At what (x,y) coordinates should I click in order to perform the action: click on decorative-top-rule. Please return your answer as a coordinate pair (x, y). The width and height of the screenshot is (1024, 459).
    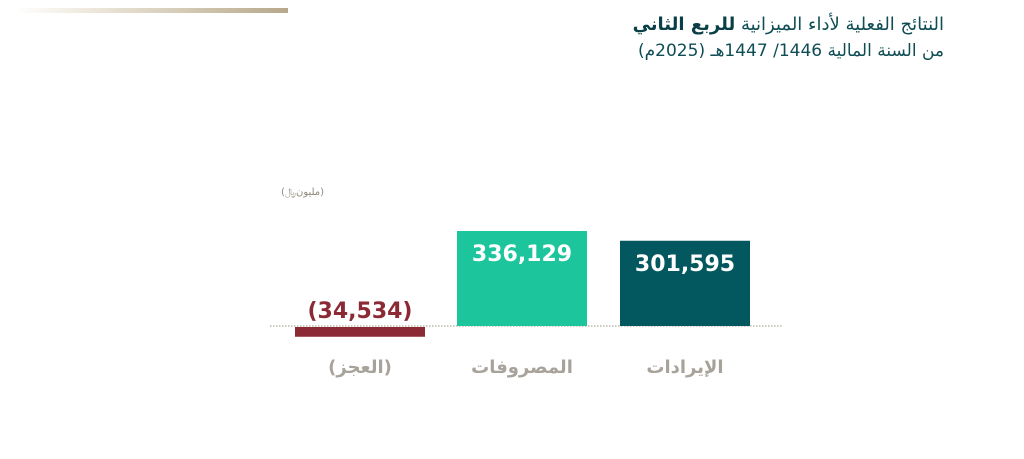
    Looking at the image, I should click on (151, 10).